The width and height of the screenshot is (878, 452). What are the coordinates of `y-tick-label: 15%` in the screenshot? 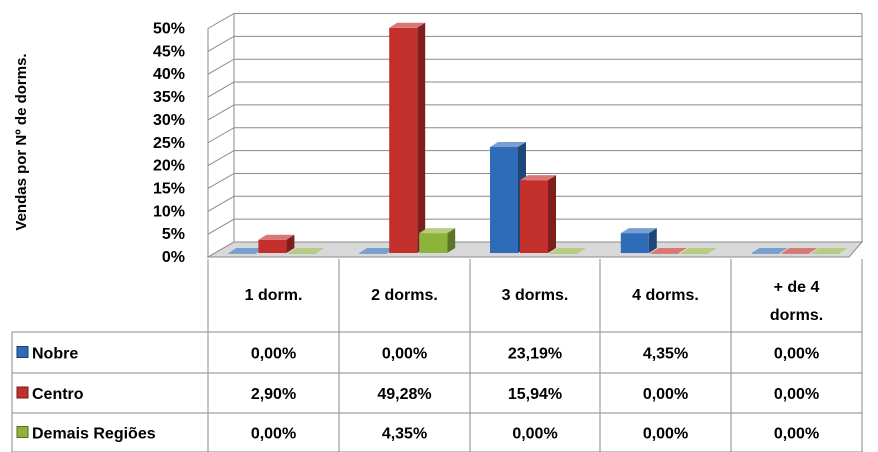 It's located at (169, 188).